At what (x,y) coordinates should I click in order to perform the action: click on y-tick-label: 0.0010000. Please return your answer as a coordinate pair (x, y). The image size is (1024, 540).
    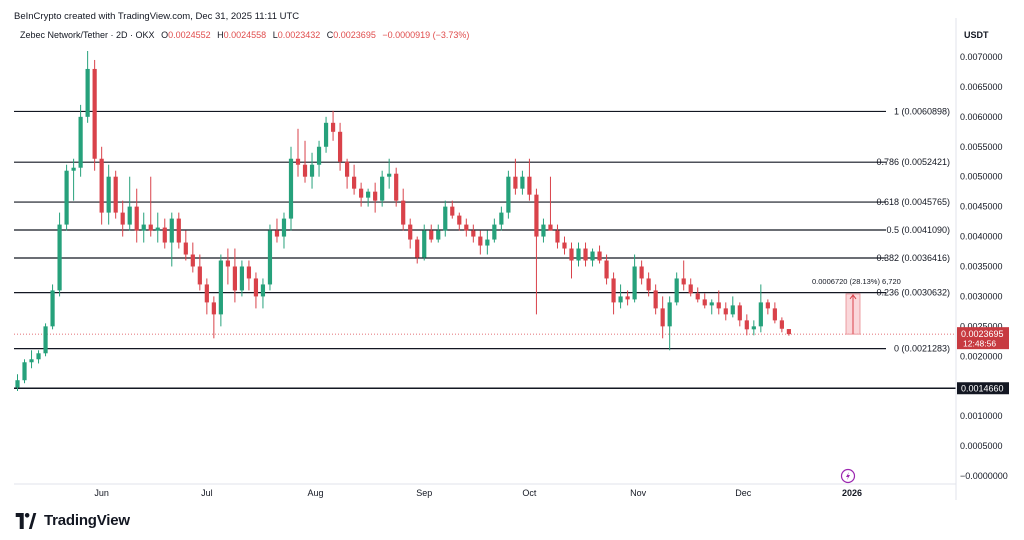
    Looking at the image, I should click on (981, 416).